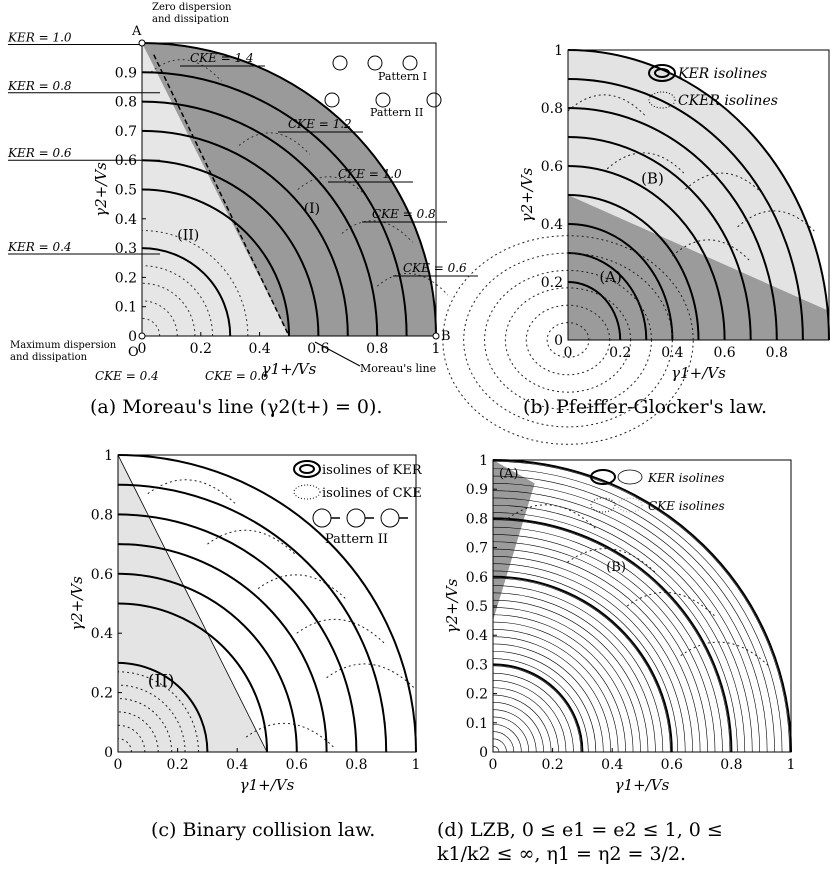 This screenshot has width=839, height=875. Describe the element at coordinates (558, 341) in the screenshot. I see `y-tick-label-b: 0` at that location.